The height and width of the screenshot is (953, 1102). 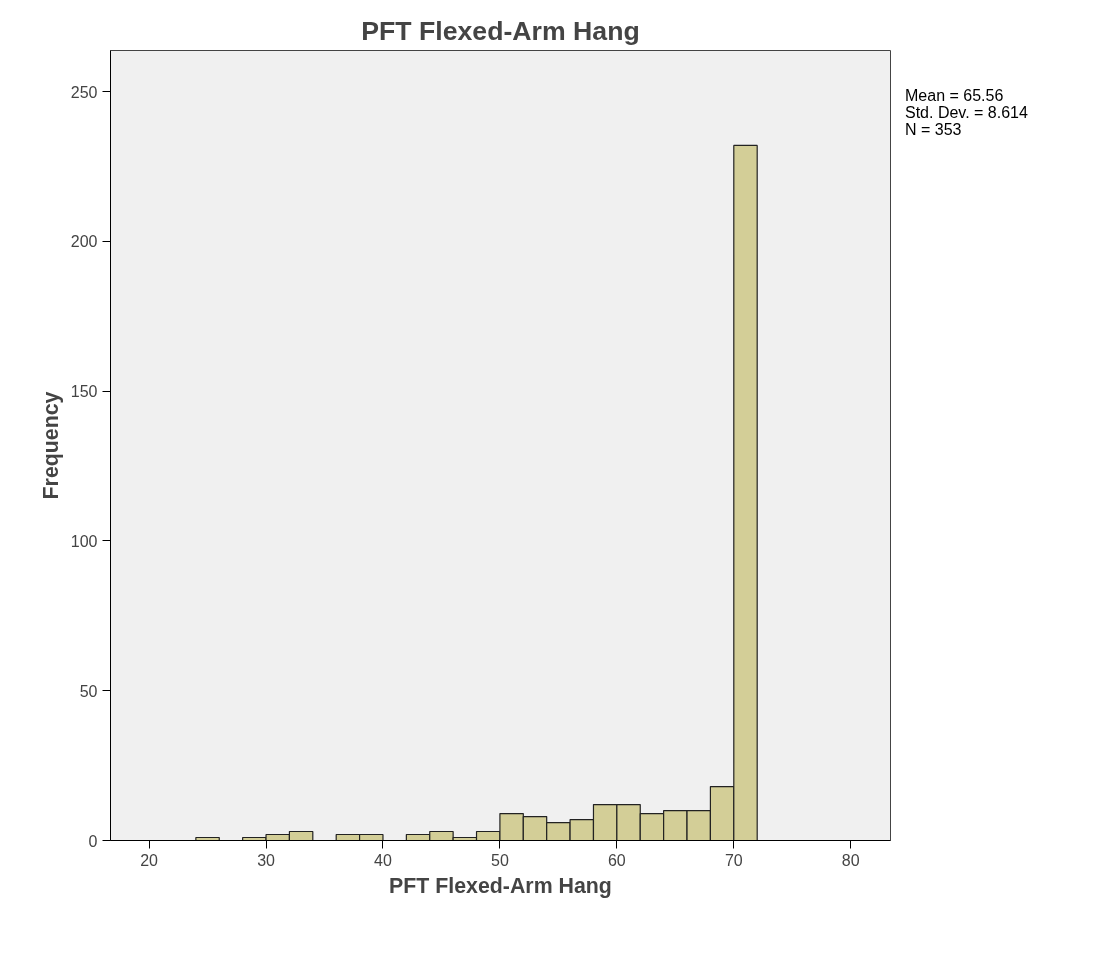 I want to click on x-tick-label: 20, so click(x=149, y=860).